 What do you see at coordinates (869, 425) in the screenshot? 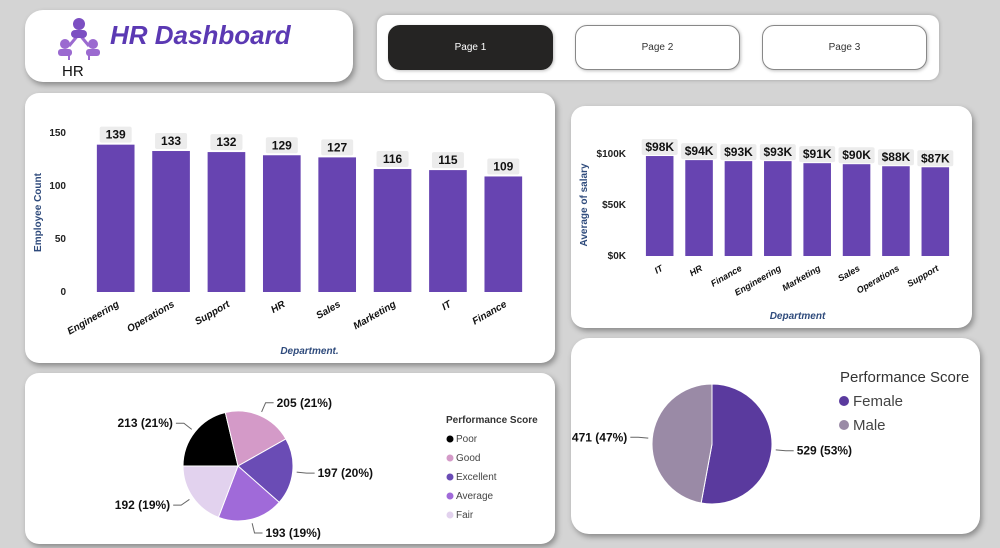
I see `legend-item: Male` at bounding box center [869, 425].